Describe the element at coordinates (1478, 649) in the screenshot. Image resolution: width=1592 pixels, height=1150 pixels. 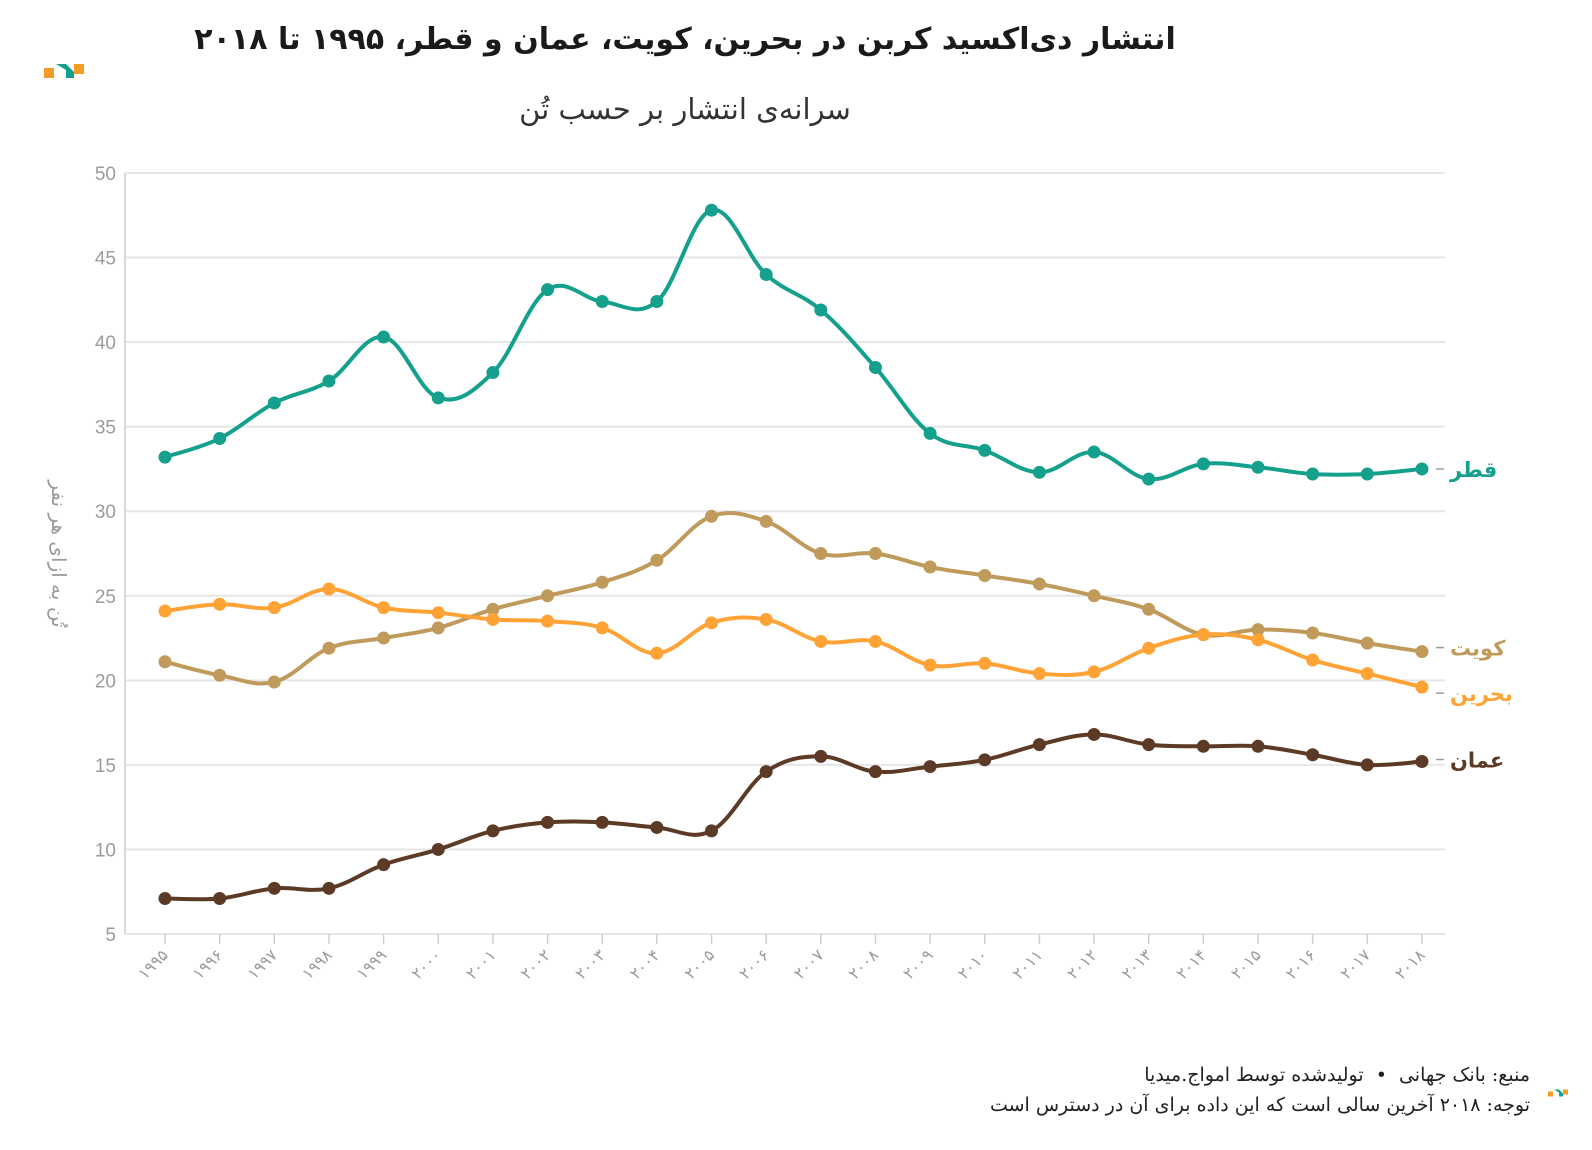
I see `series-label-kuwait: کویت` at that location.